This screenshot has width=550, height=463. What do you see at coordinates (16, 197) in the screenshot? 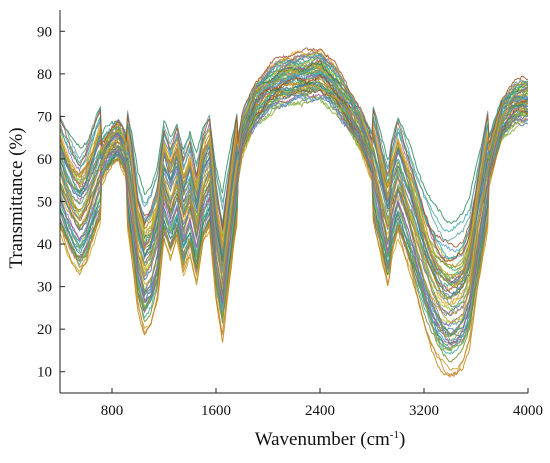
I see `y-axis-label: Transmittance (%)` at bounding box center [16, 197].